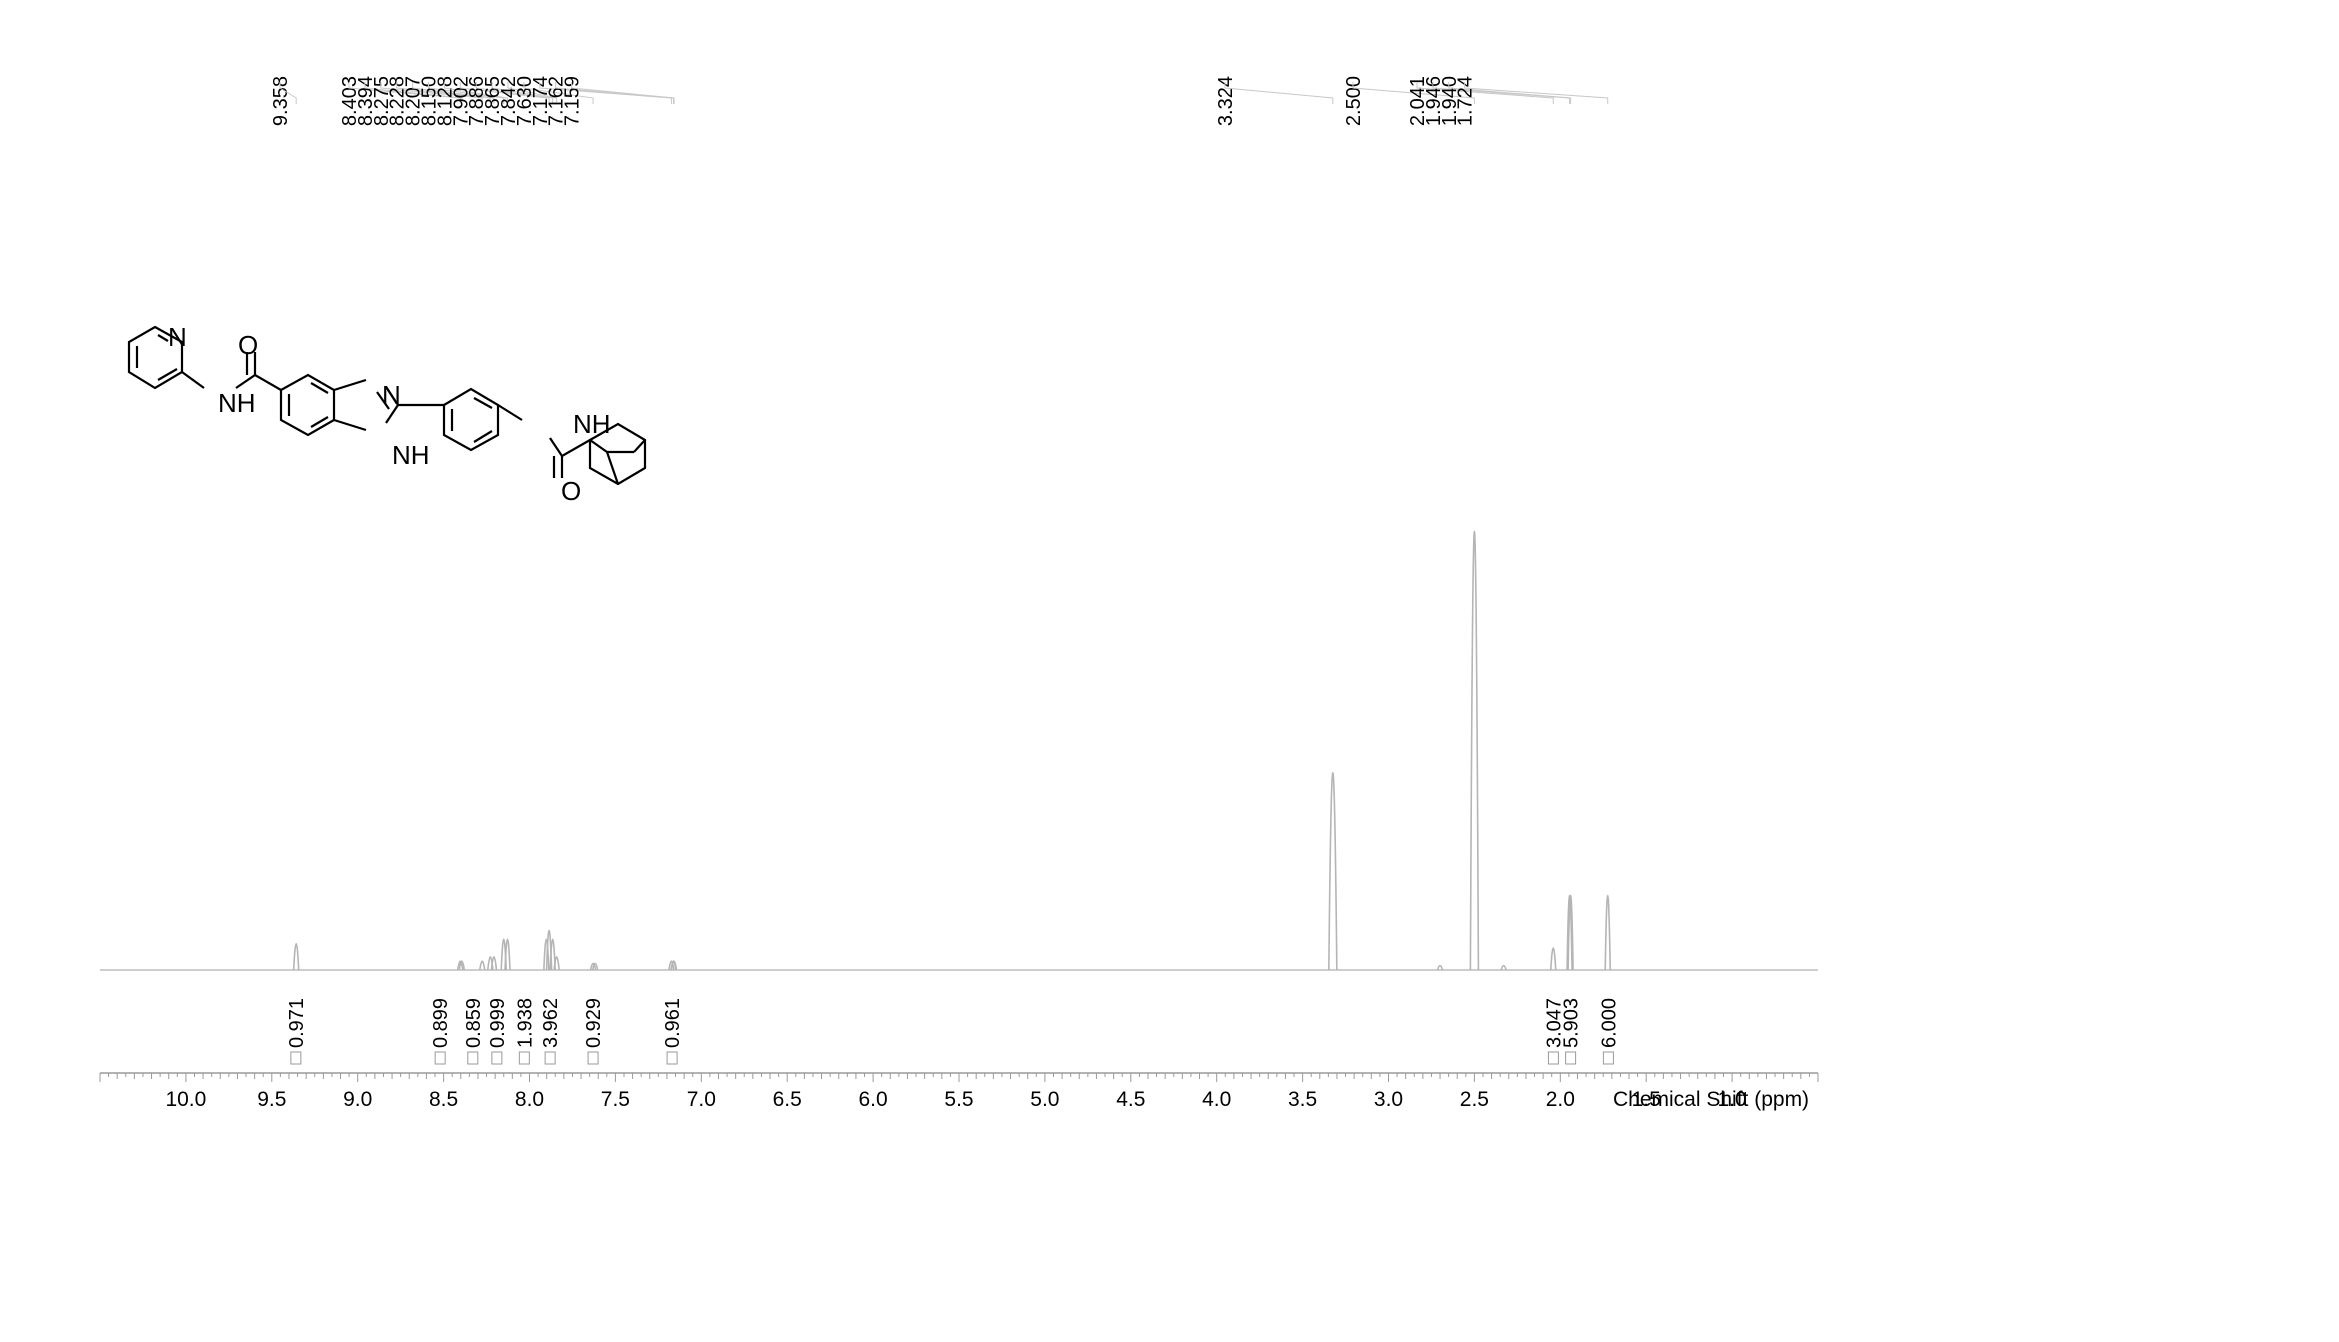 This screenshot has width=2339, height=1342. What do you see at coordinates (271, 1099) in the screenshot?
I see `x-tick-label: 9.5` at bounding box center [271, 1099].